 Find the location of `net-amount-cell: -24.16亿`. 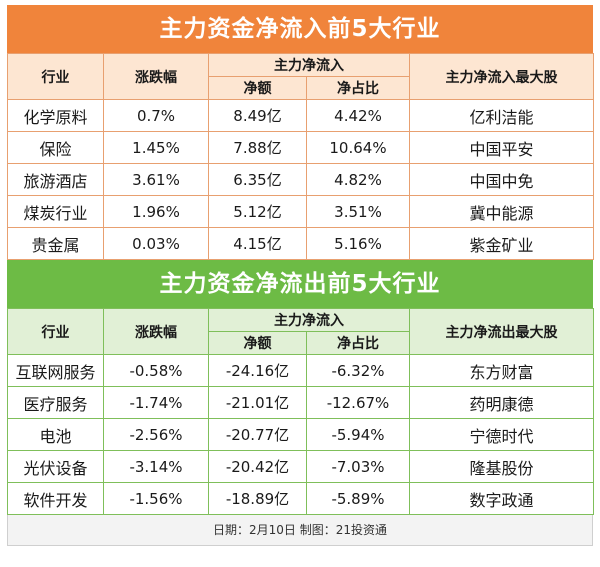

net-amount-cell: -24.16亿 is located at coordinates (257, 370).